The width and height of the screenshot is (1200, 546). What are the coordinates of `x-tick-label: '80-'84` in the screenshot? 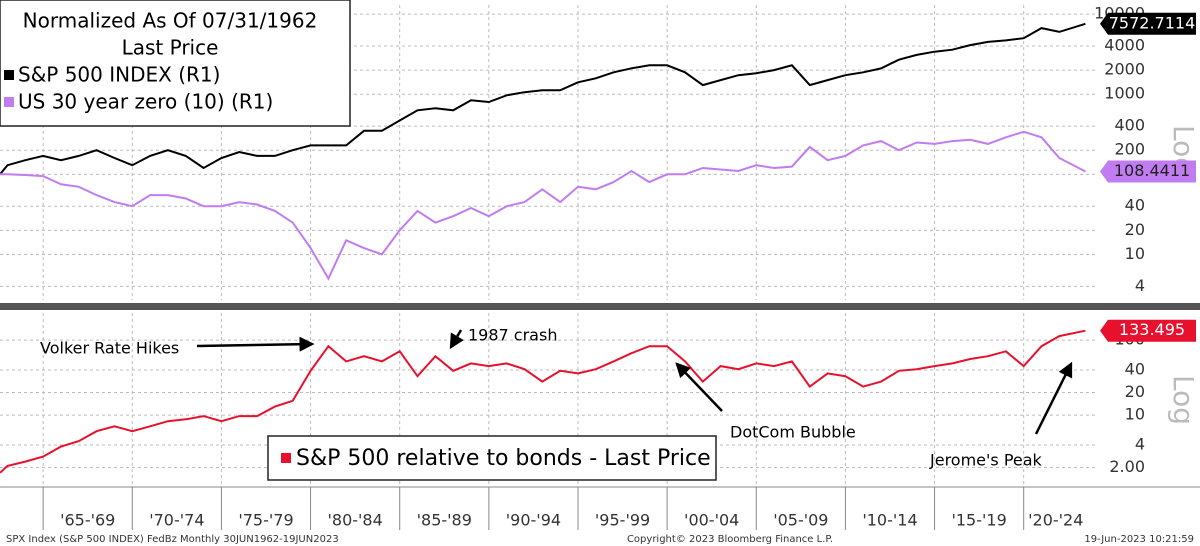 It's located at (354, 520).